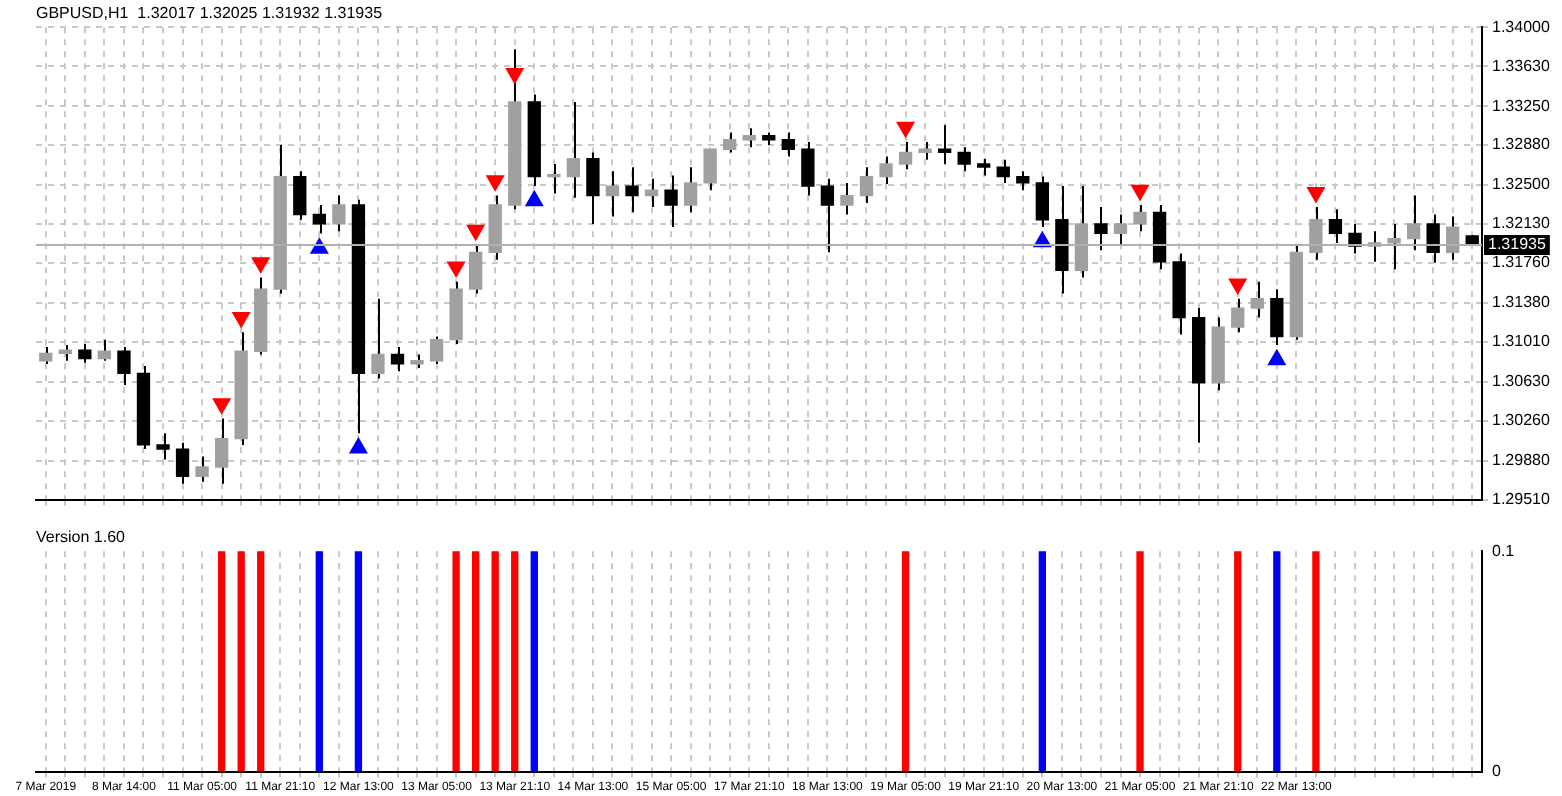 This screenshot has height=796, width=1562. I want to click on y-tick-label: 1.32130, so click(1521, 223).